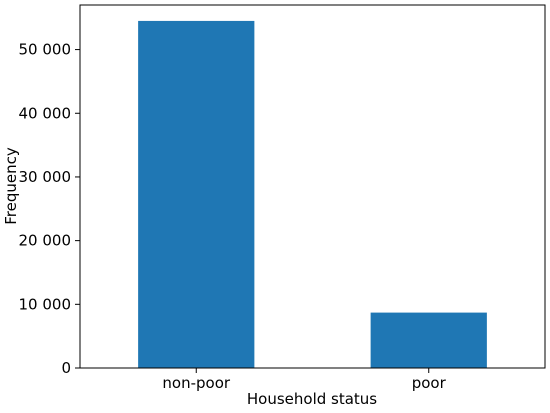 This screenshot has height=413, width=550. What do you see at coordinates (312, 399) in the screenshot?
I see `x-axis-title: Household status` at bounding box center [312, 399].